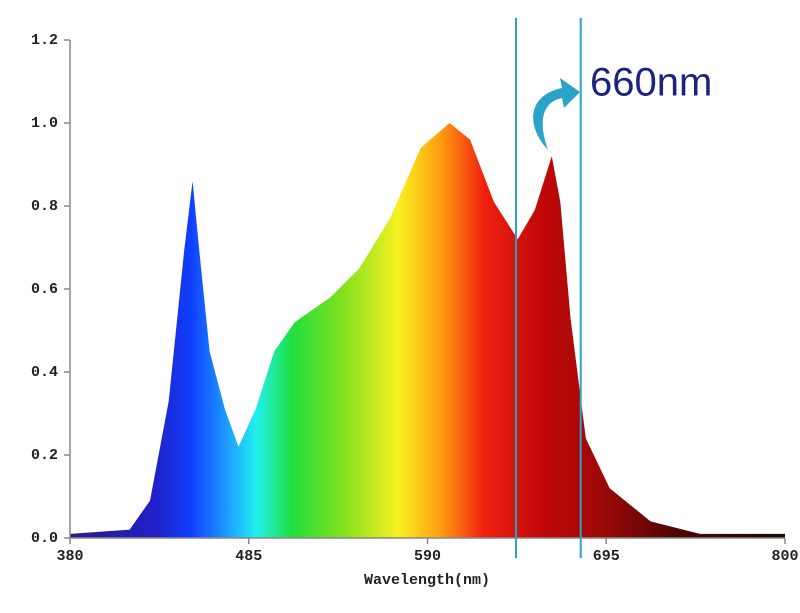 The image size is (800, 613). I want to click on x-axis-label: Wavelength(nm), so click(427, 580).